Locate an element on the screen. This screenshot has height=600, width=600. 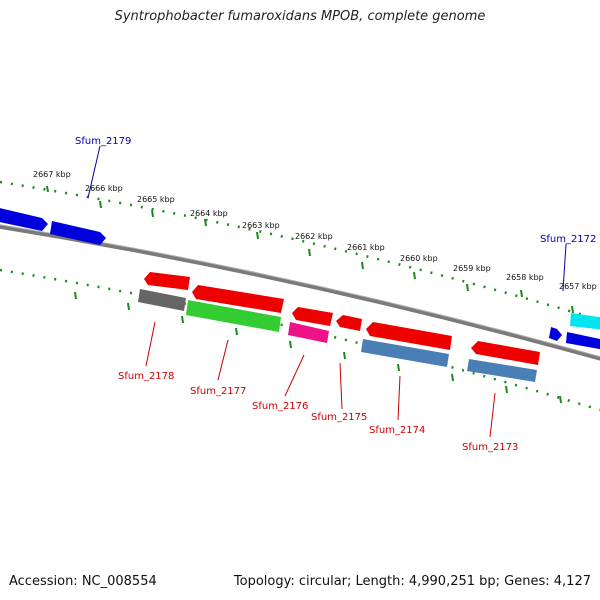
reverse-strand is located at coordinates (339, 327).